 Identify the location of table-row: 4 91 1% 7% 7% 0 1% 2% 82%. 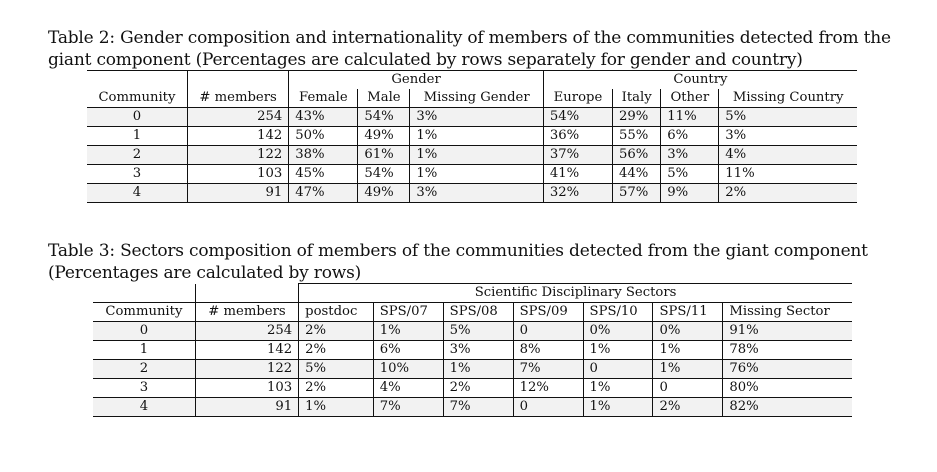
(472, 407).